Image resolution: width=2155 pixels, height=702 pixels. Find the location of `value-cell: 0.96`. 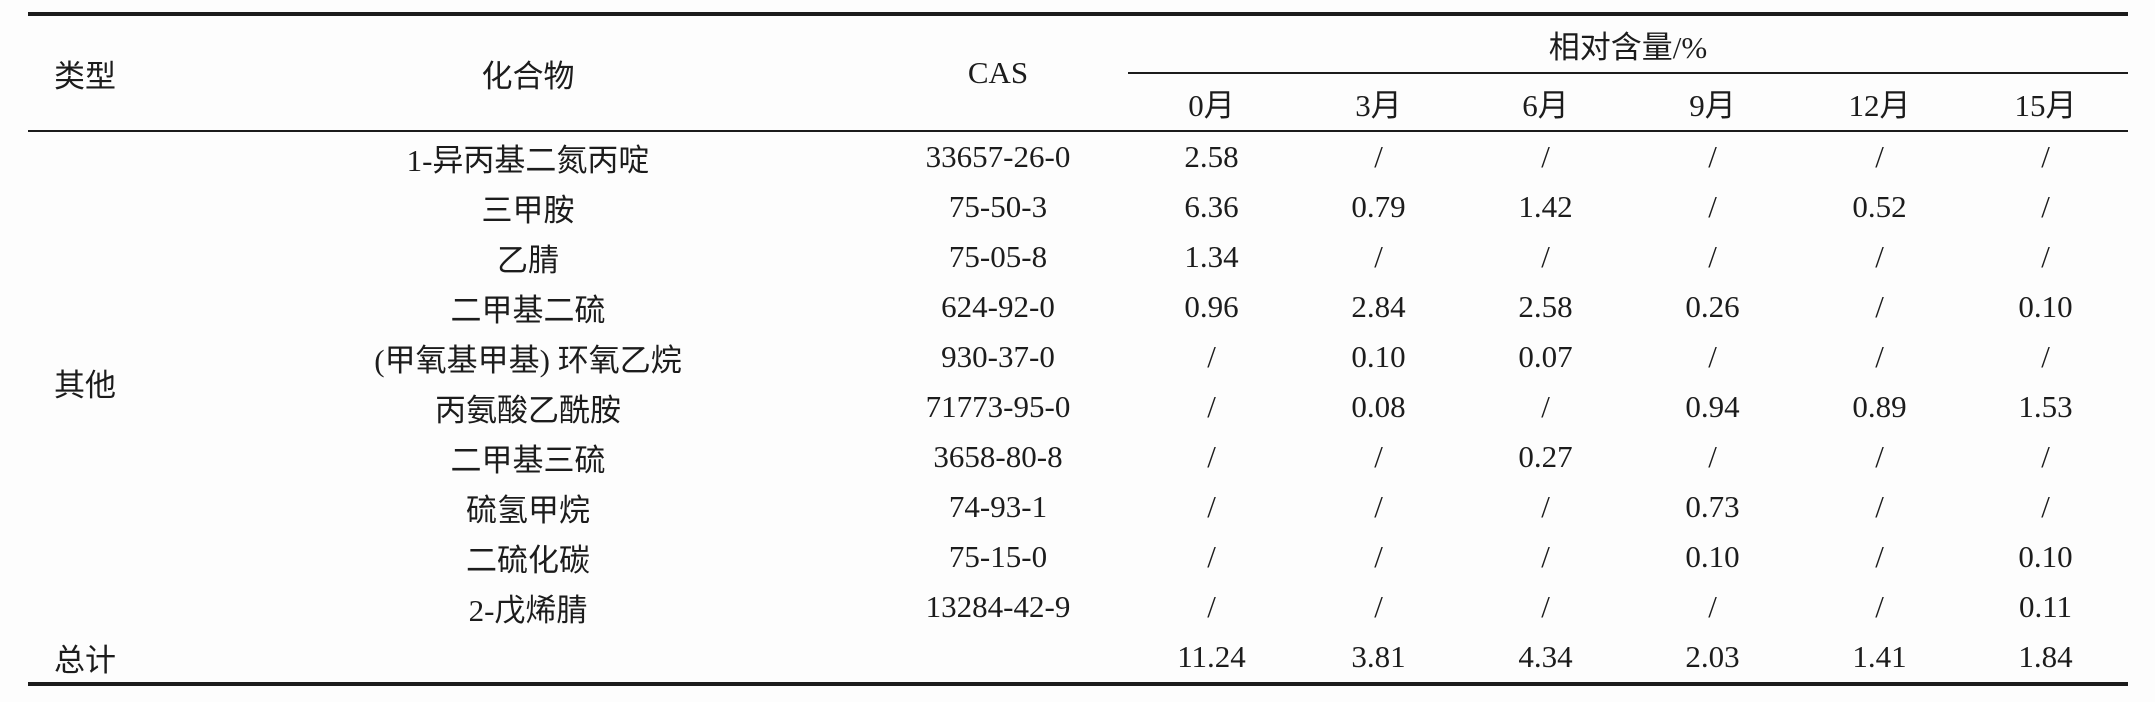

value-cell: 0.96 is located at coordinates (1211, 306).